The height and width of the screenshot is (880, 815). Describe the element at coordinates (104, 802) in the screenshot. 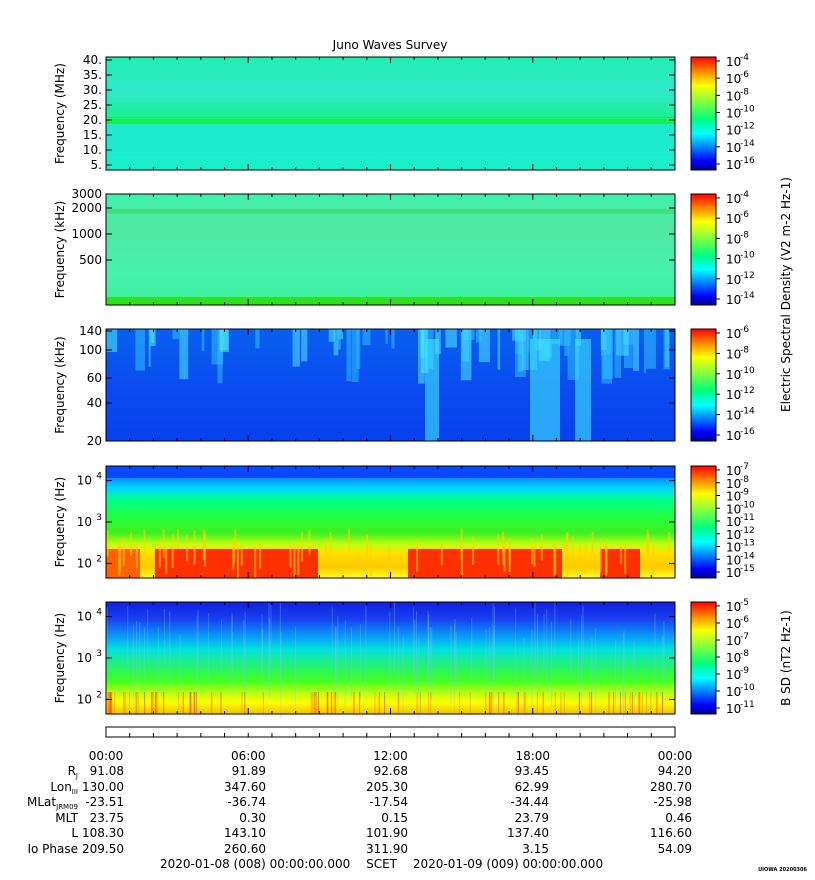

I see `ephemeris-value: -23.51` at that location.